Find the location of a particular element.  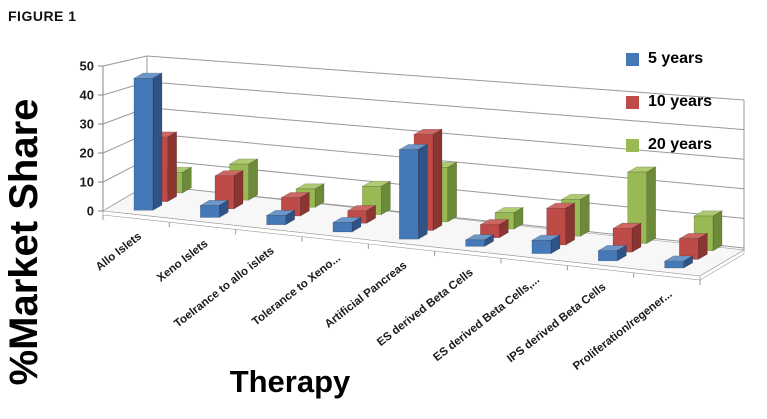

bar-10-years-c2 is located at coordinates (295, 204).